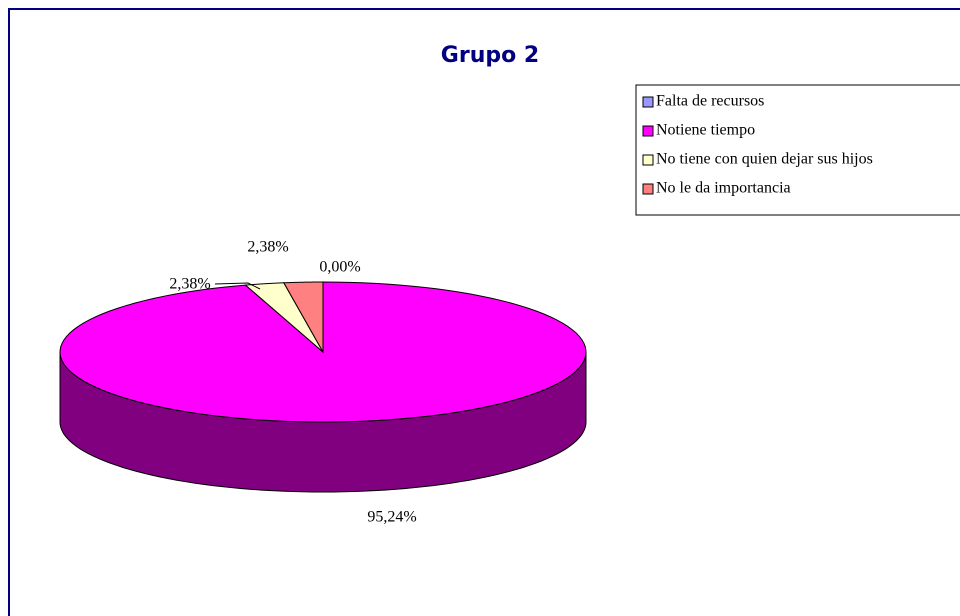 The height and width of the screenshot is (616, 960). Describe the element at coordinates (490, 55) in the screenshot. I see `chart-title: Grupo 2` at that location.